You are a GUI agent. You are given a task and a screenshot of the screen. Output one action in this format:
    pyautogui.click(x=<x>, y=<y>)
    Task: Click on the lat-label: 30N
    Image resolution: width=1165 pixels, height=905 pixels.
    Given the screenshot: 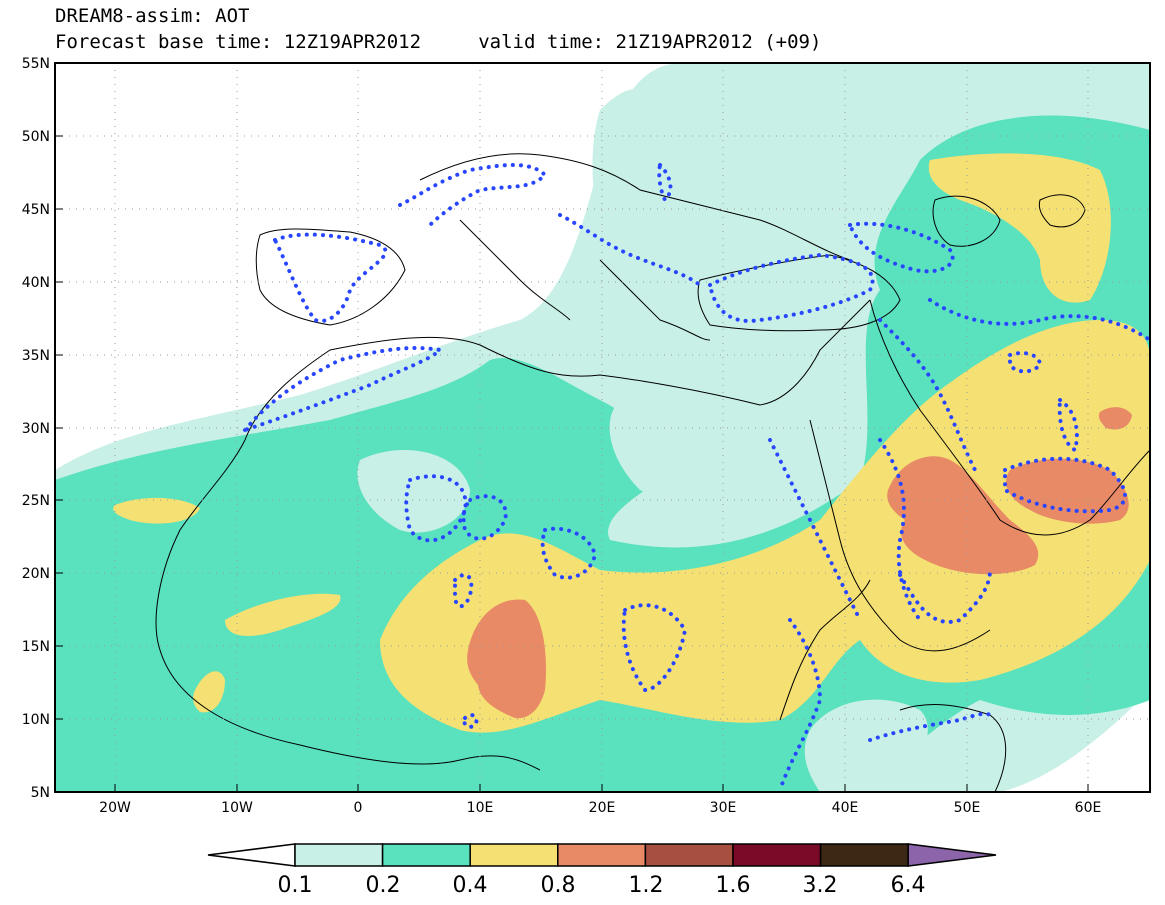 What is the action you would take?
    pyautogui.click(x=36, y=429)
    